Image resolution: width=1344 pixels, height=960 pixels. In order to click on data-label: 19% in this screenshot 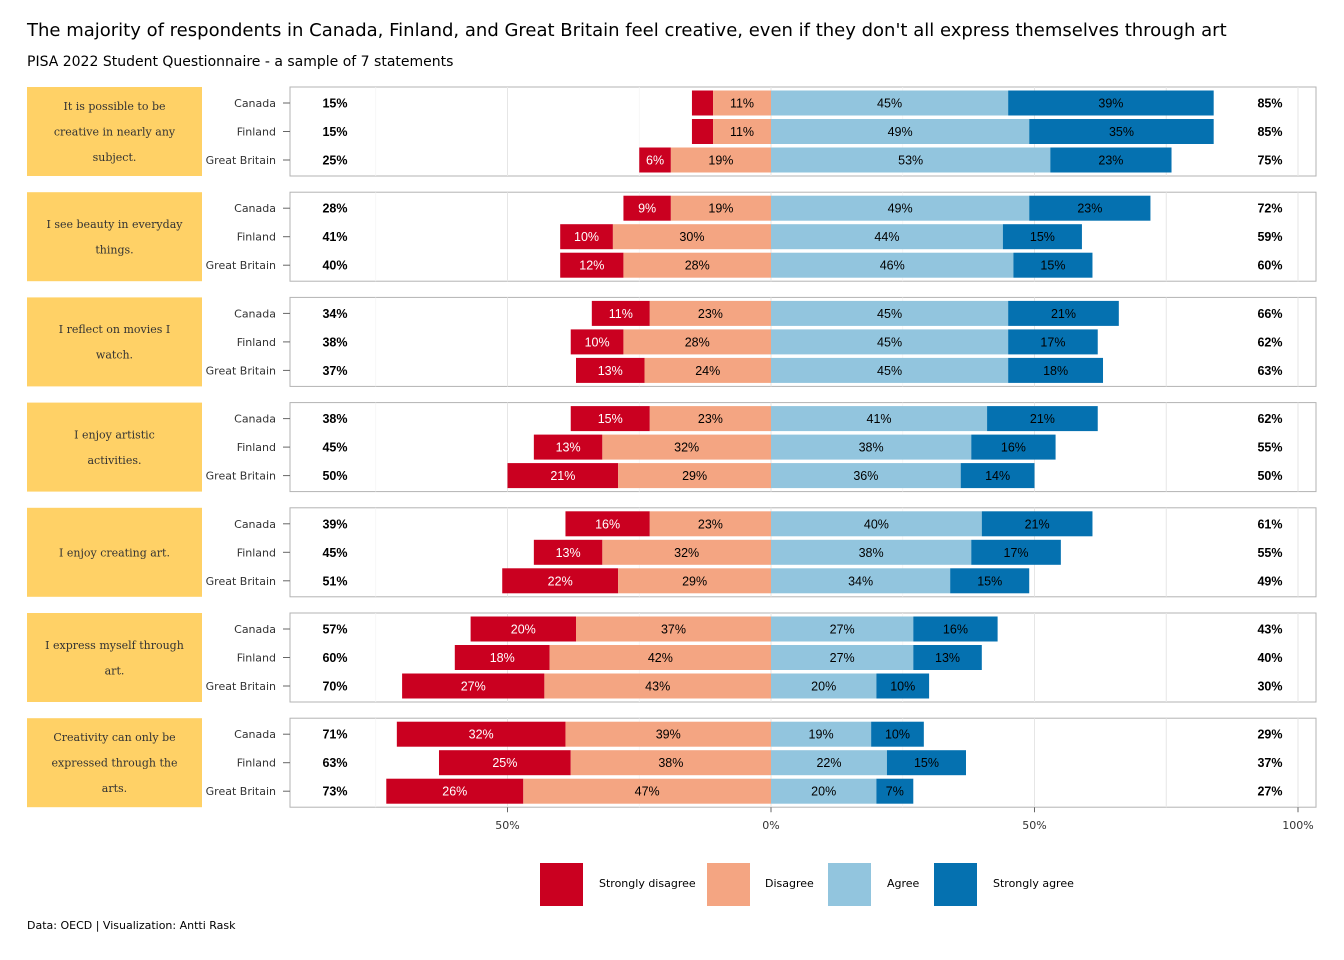, I will do `click(720, 209)`.